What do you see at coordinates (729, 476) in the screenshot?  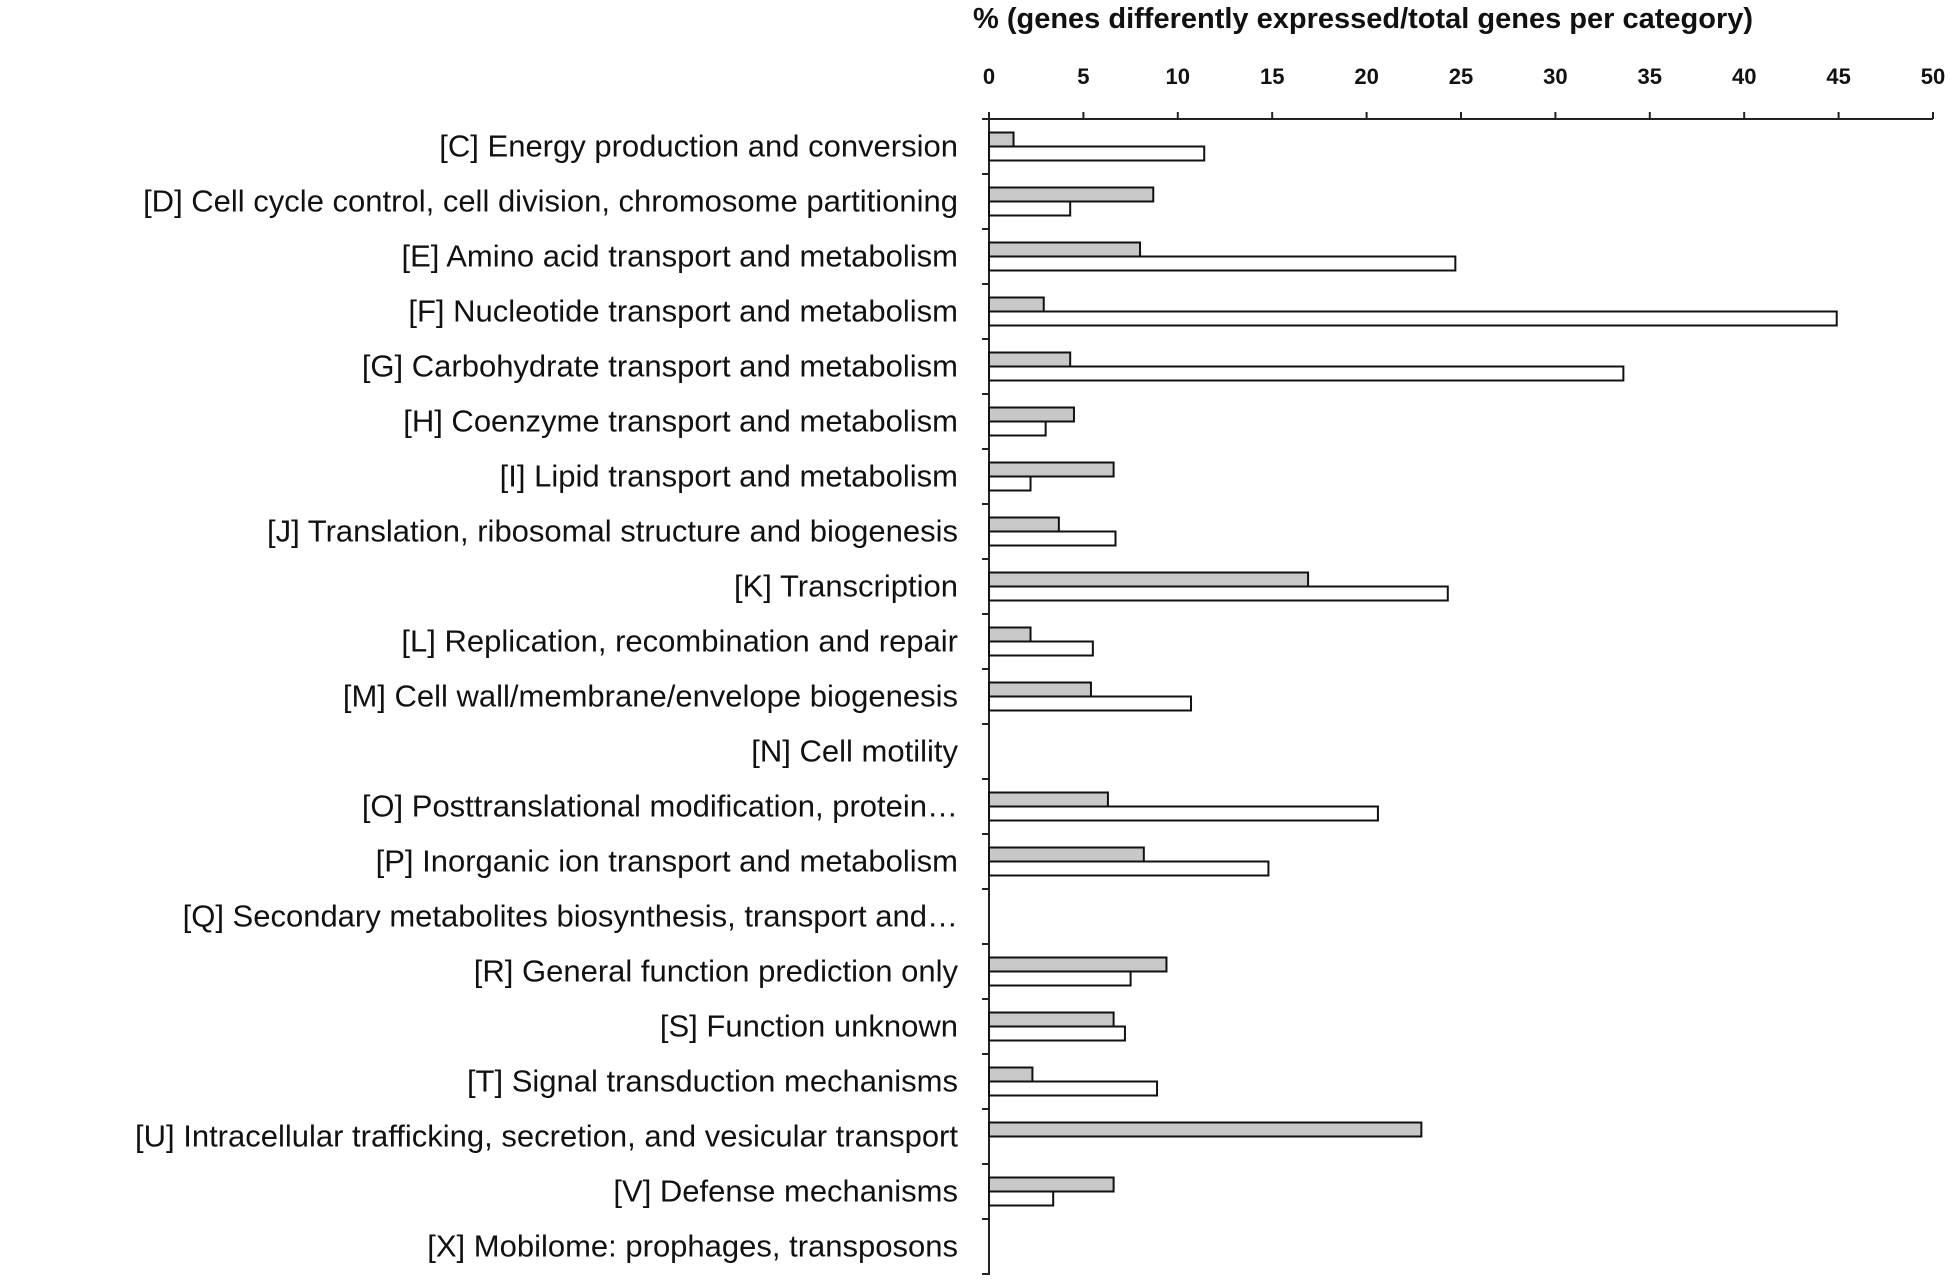 I see `category-label: [I] Lipid transport and metabolism` at bounding box center [729, 476].